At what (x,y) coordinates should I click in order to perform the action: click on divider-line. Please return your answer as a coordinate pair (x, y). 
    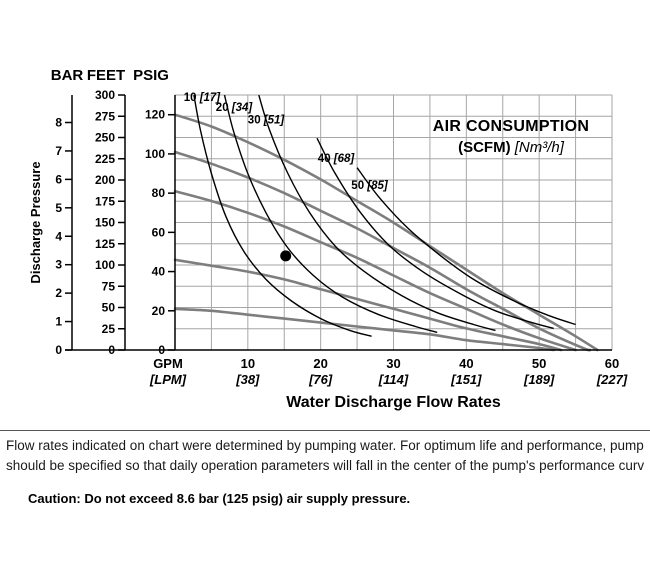
    Looking at the image, I should click on (325, 430).